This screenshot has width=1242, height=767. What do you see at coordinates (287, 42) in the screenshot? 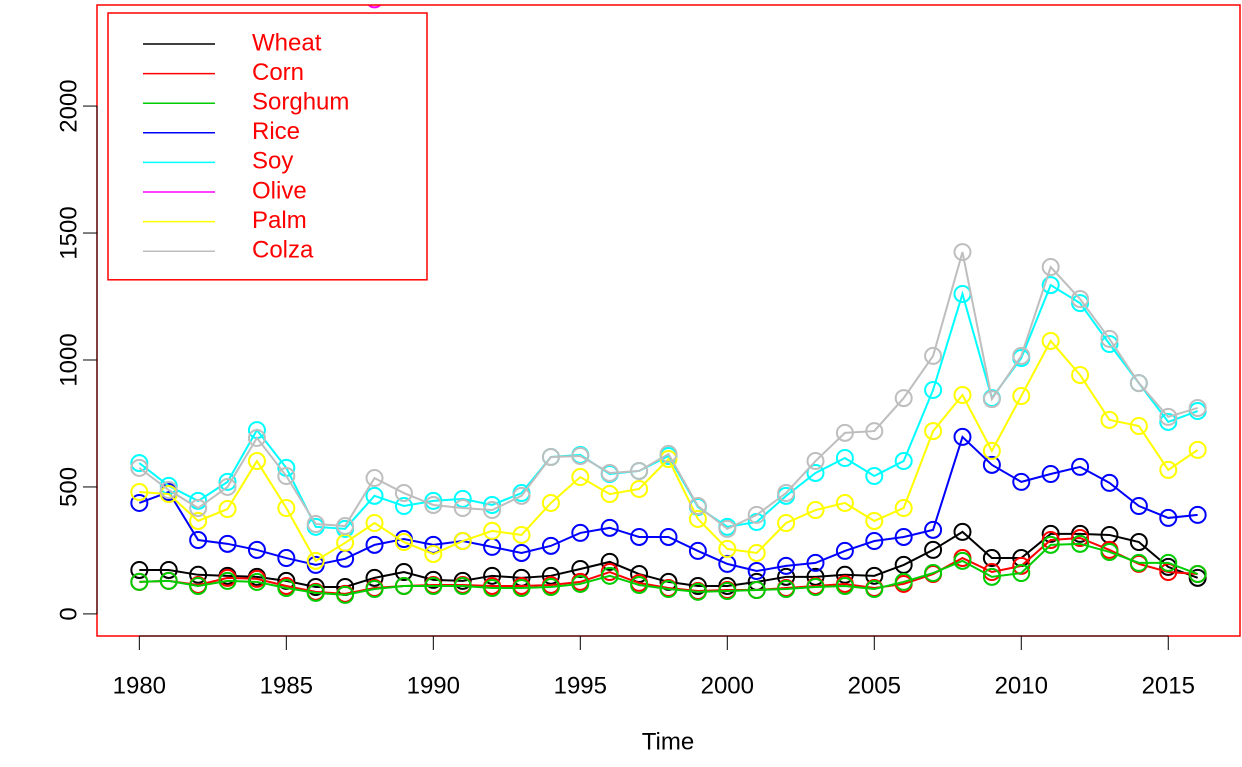
I see `legend-label: Wheat` at bounding box center [287, 42].